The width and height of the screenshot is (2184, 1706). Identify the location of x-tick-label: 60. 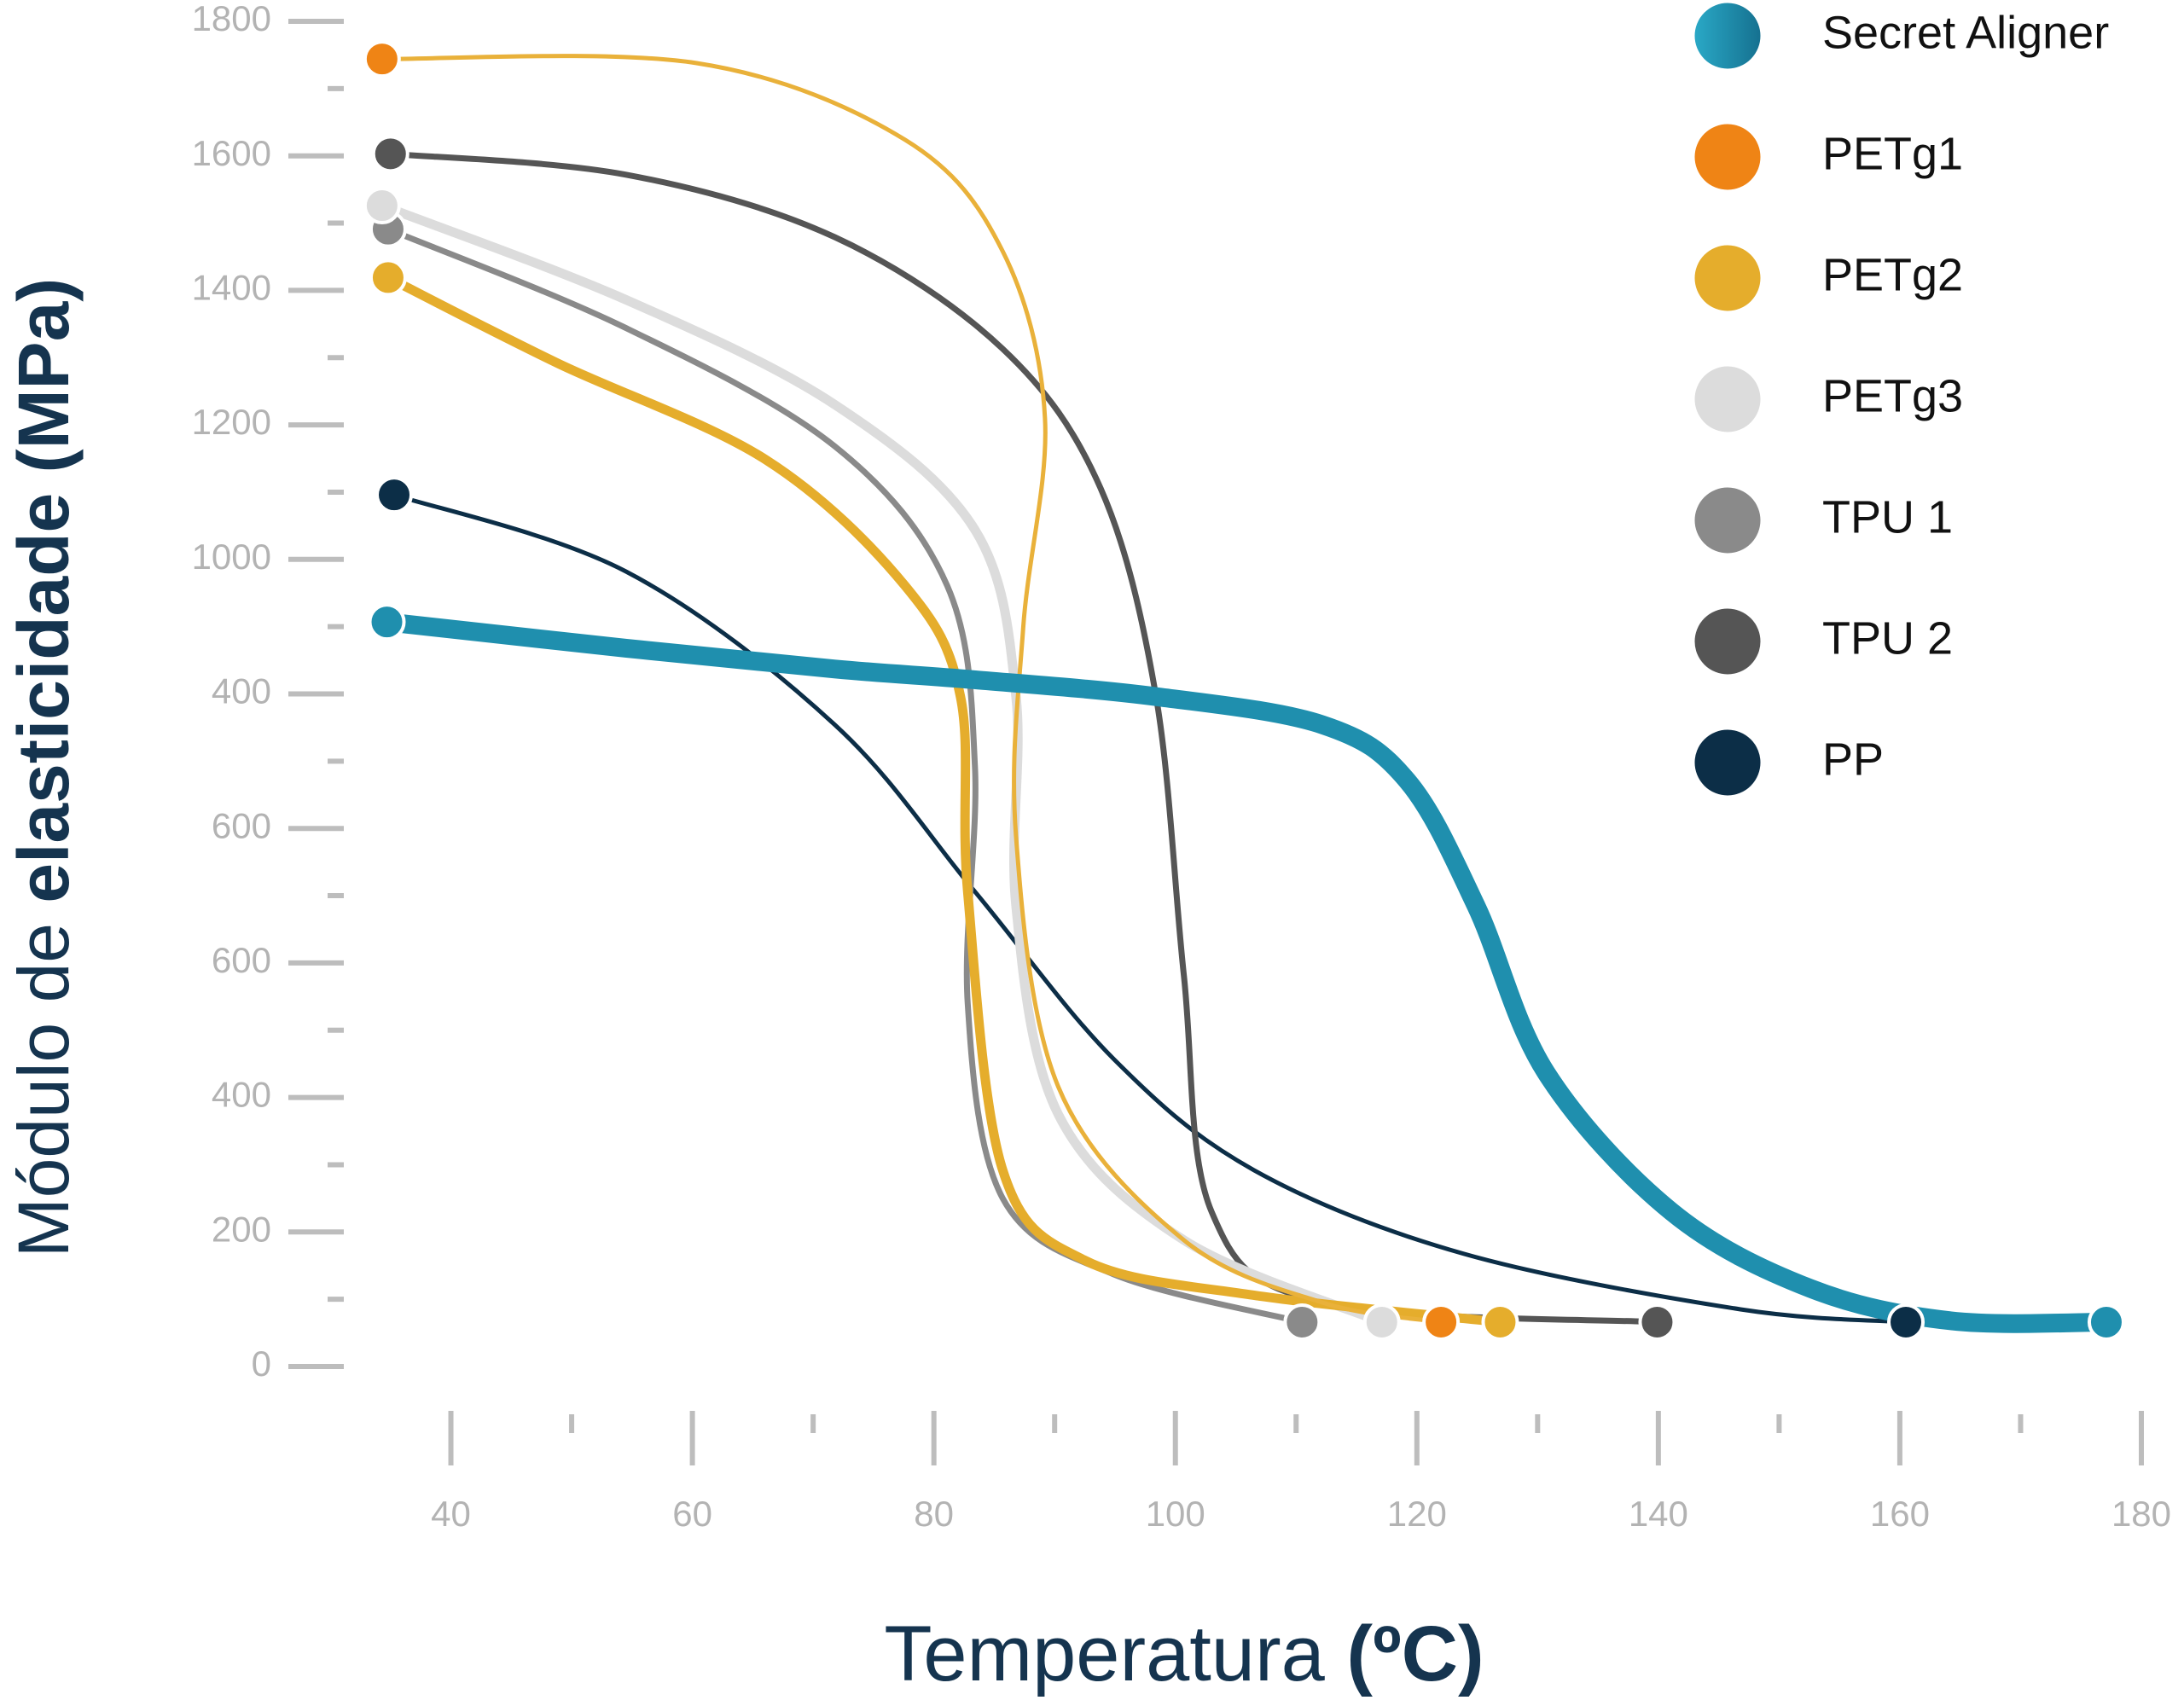
(692, 1514).